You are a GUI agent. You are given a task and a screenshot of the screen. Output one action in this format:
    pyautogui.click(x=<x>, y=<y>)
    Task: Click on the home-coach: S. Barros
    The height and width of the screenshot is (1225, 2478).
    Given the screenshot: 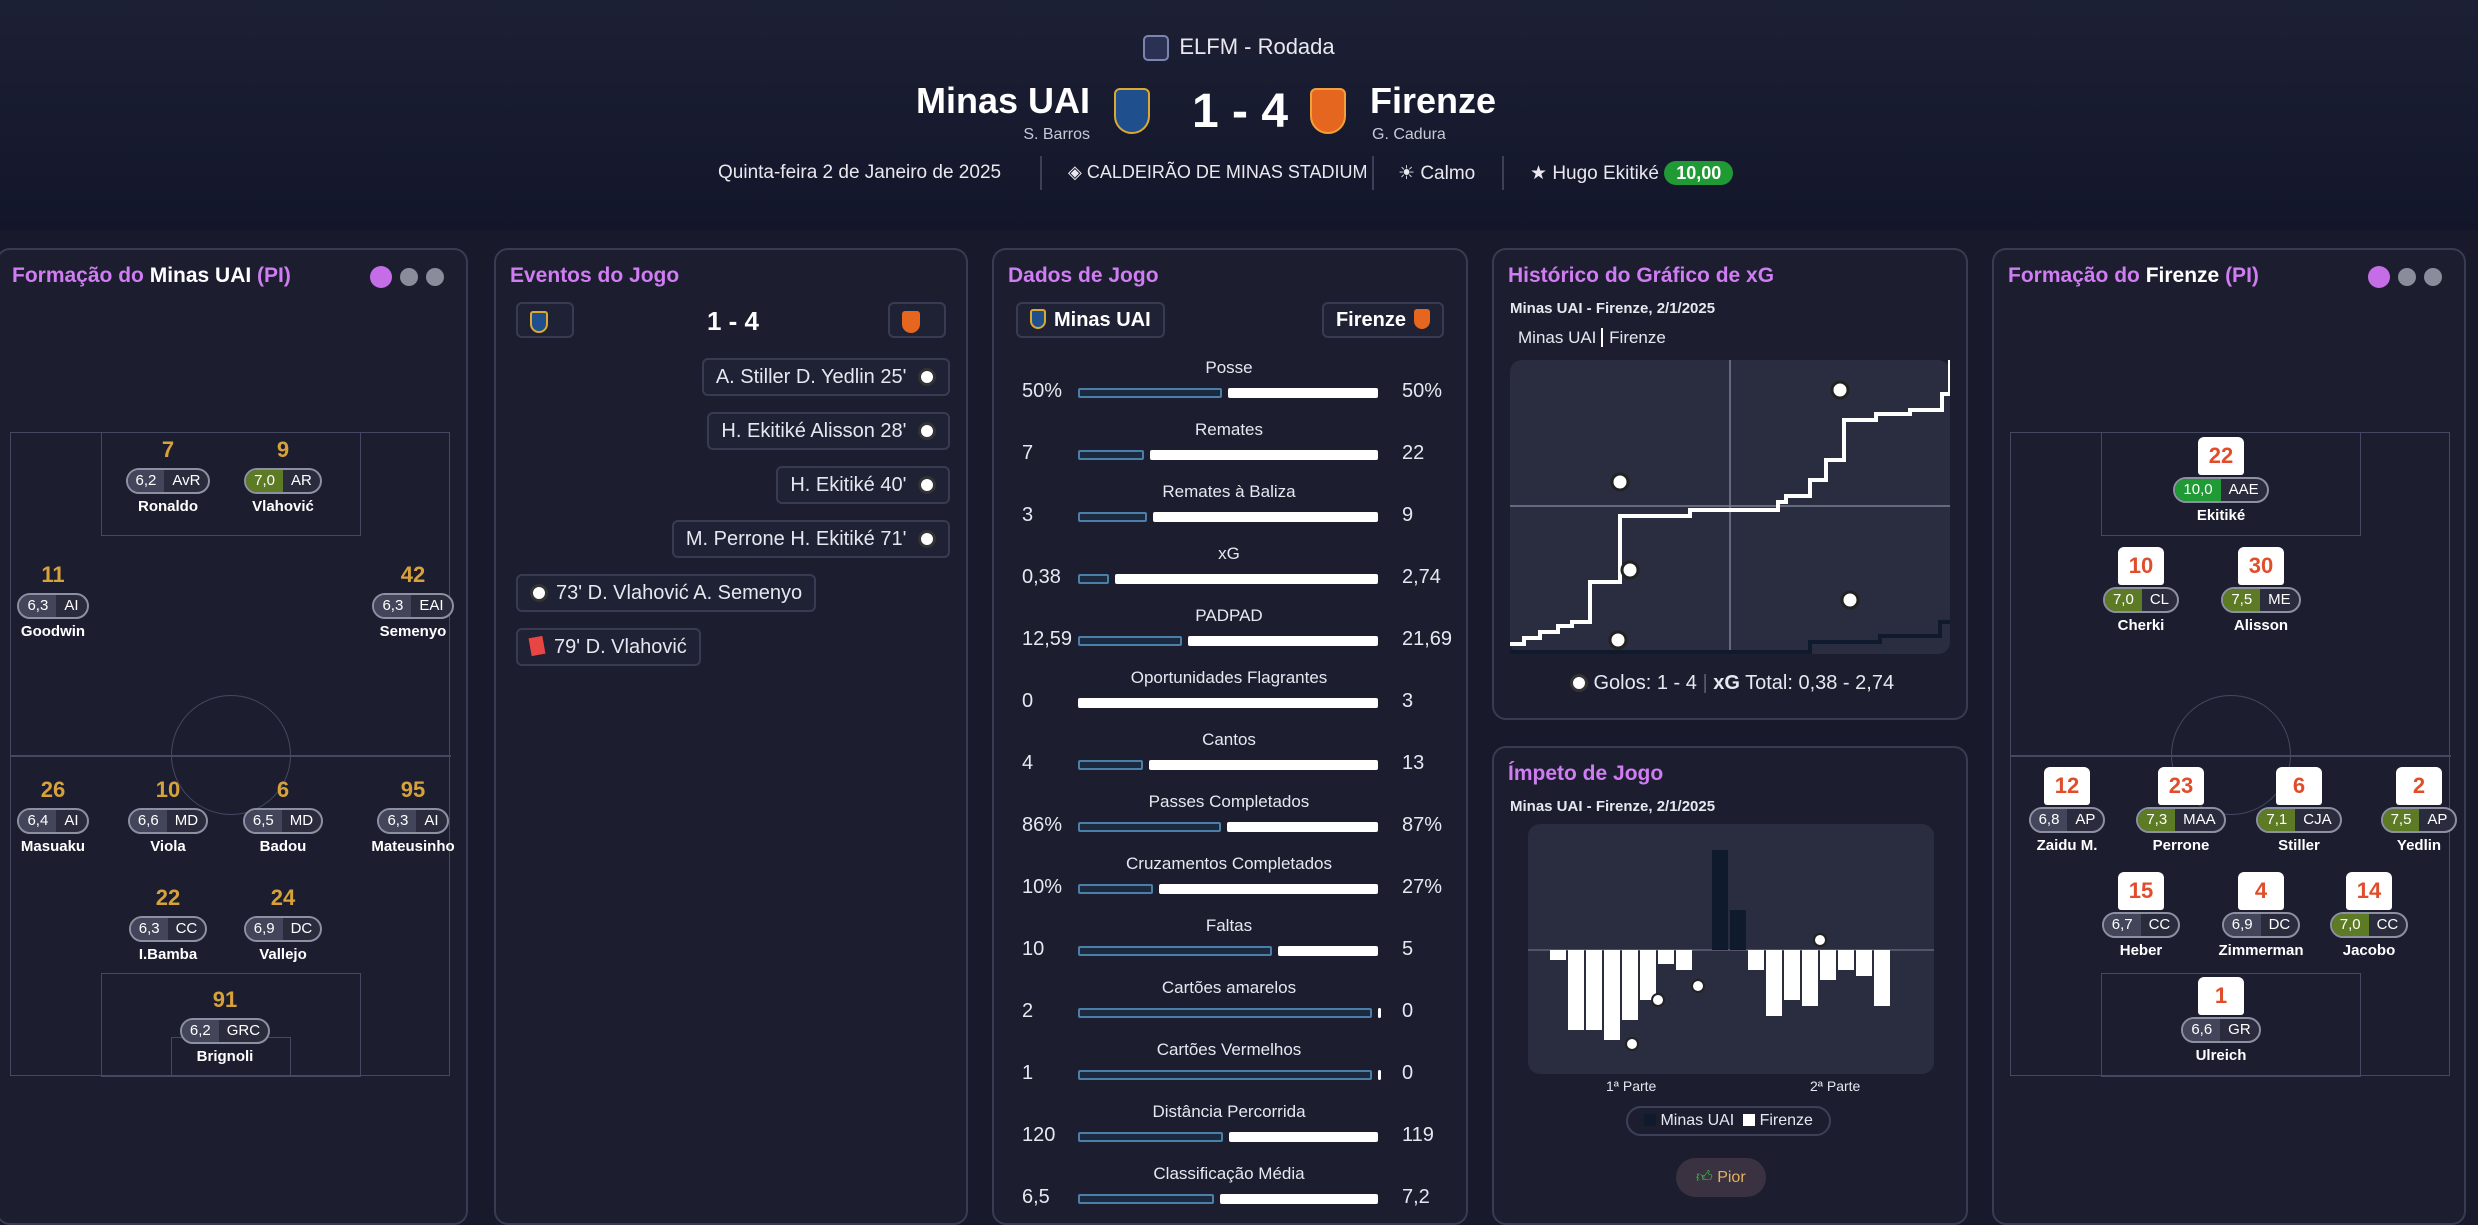 What is the action you would take?
    pyautogui.click(x=1056, y=134)
    